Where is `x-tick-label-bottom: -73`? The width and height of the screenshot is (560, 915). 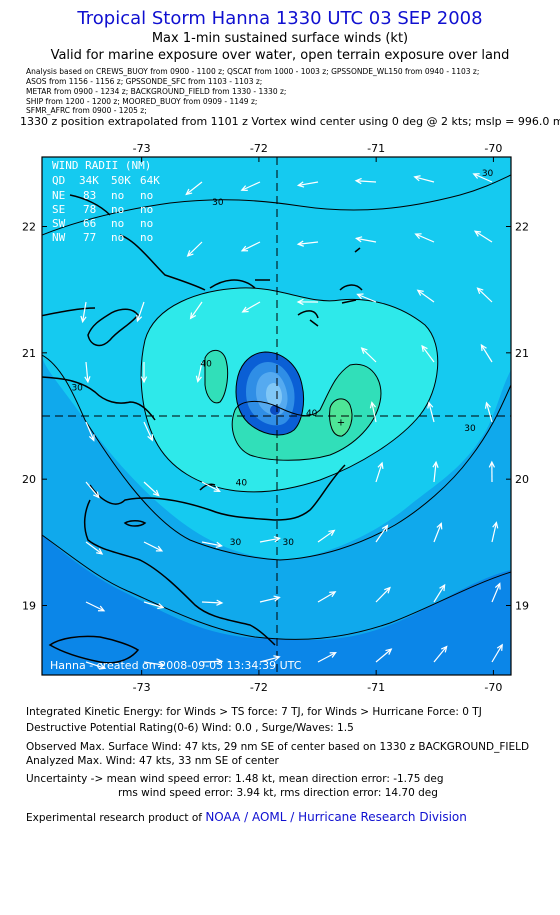
x-tick-label-bottom: -73 is located at coordinates (142, 687).